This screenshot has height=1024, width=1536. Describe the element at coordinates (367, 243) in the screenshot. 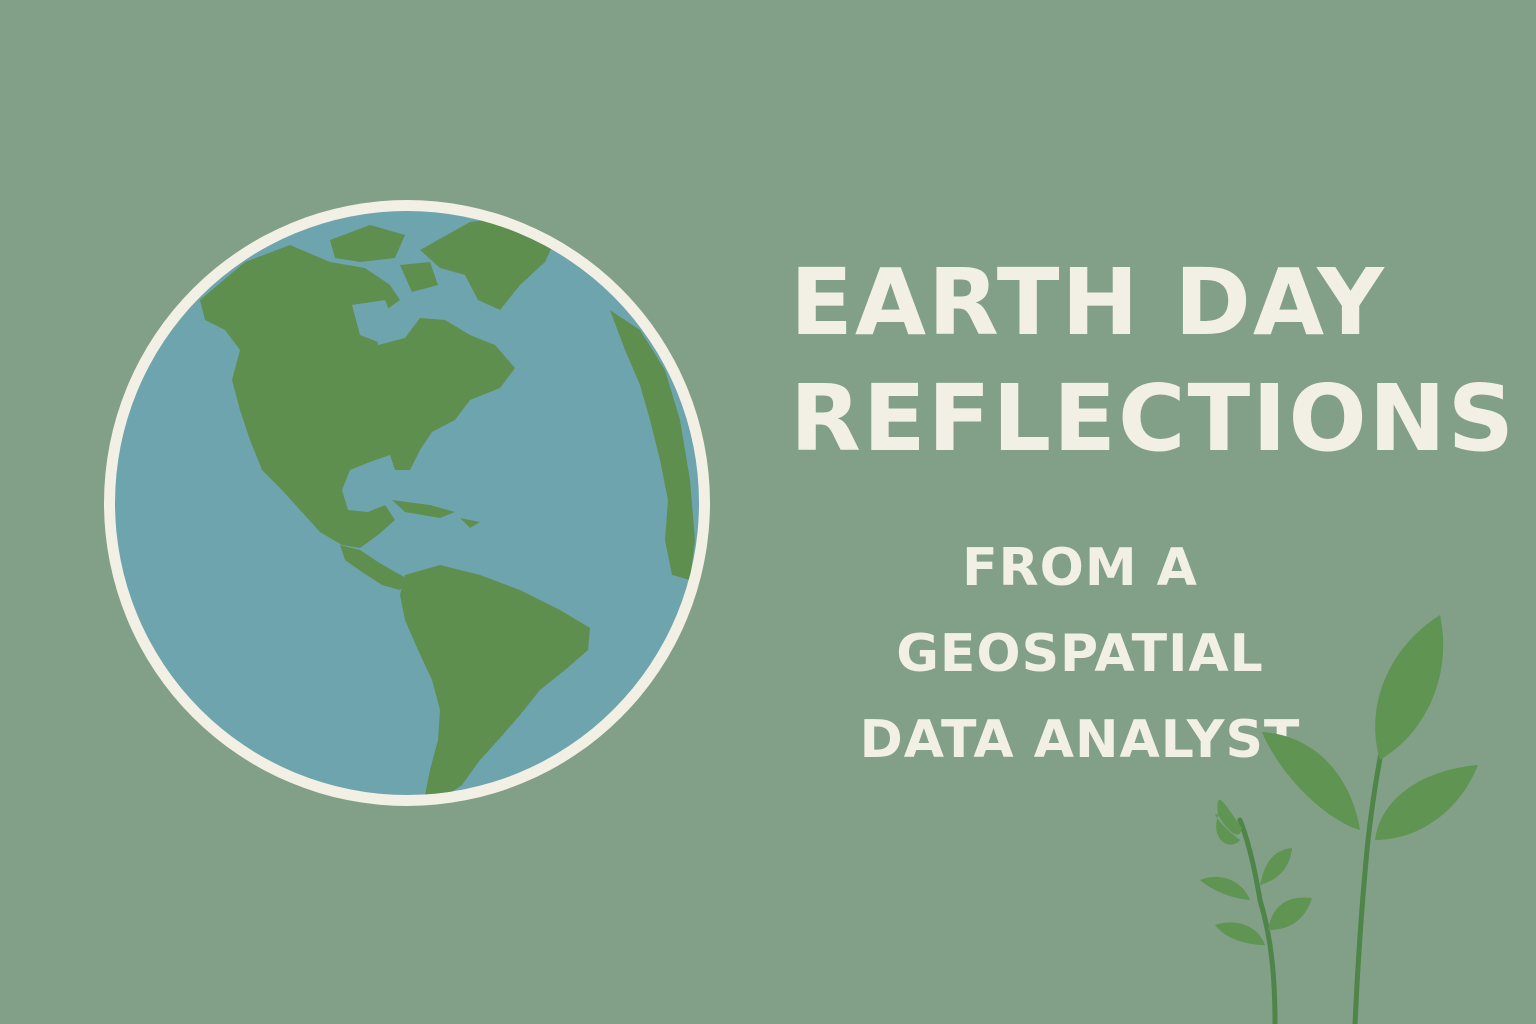

I see `arctic-islands-shape` at that location.